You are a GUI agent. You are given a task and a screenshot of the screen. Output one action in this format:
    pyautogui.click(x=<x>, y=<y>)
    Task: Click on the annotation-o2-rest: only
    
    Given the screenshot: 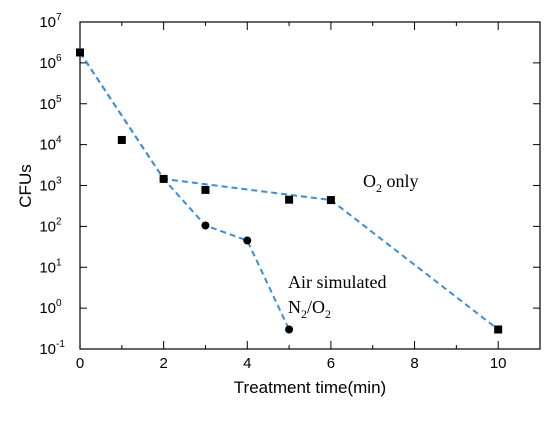 What is the action you would take?
    pyautogui.click(x=400, y=181)
    